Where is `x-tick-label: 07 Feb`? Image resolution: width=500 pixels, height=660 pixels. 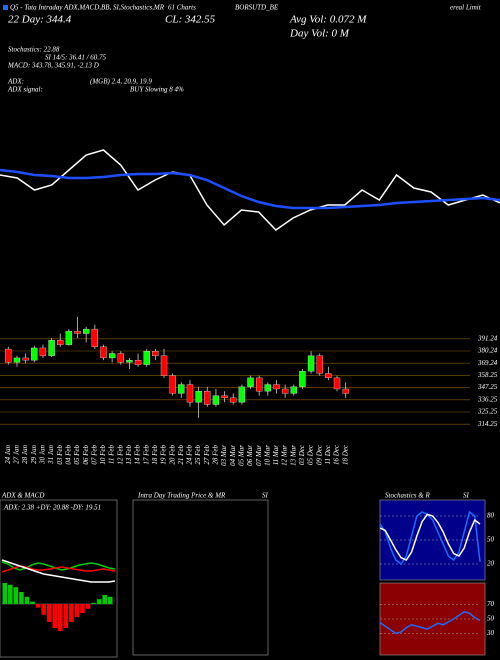 x-tick-label: 07 Feb is located at coordinates (94, 455).